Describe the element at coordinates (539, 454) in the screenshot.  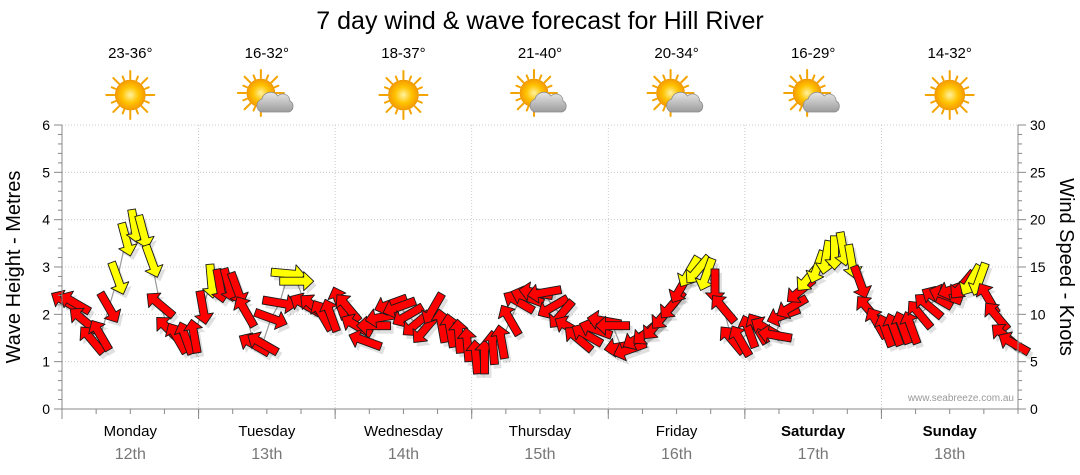
I see `date-label: 15th` at that location.